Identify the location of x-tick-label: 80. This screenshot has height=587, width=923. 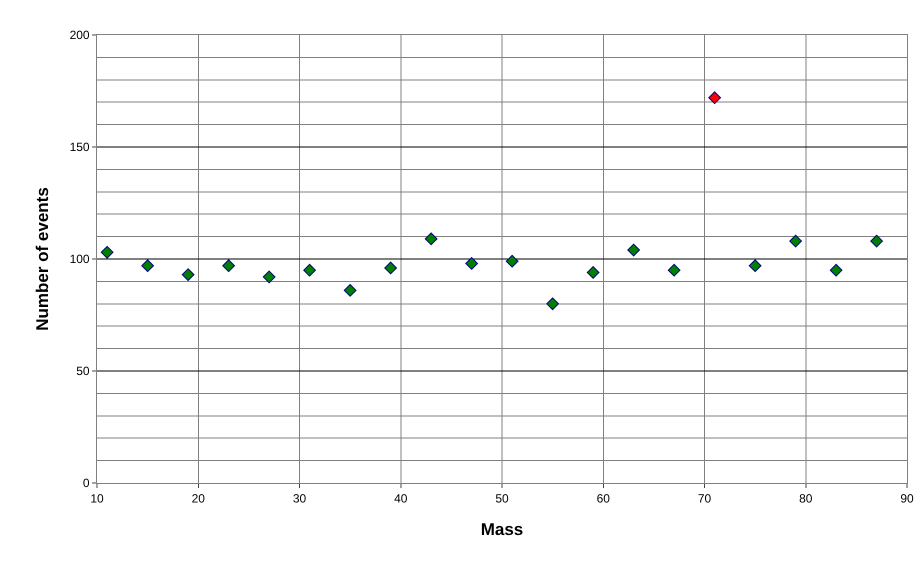
(806, 498).